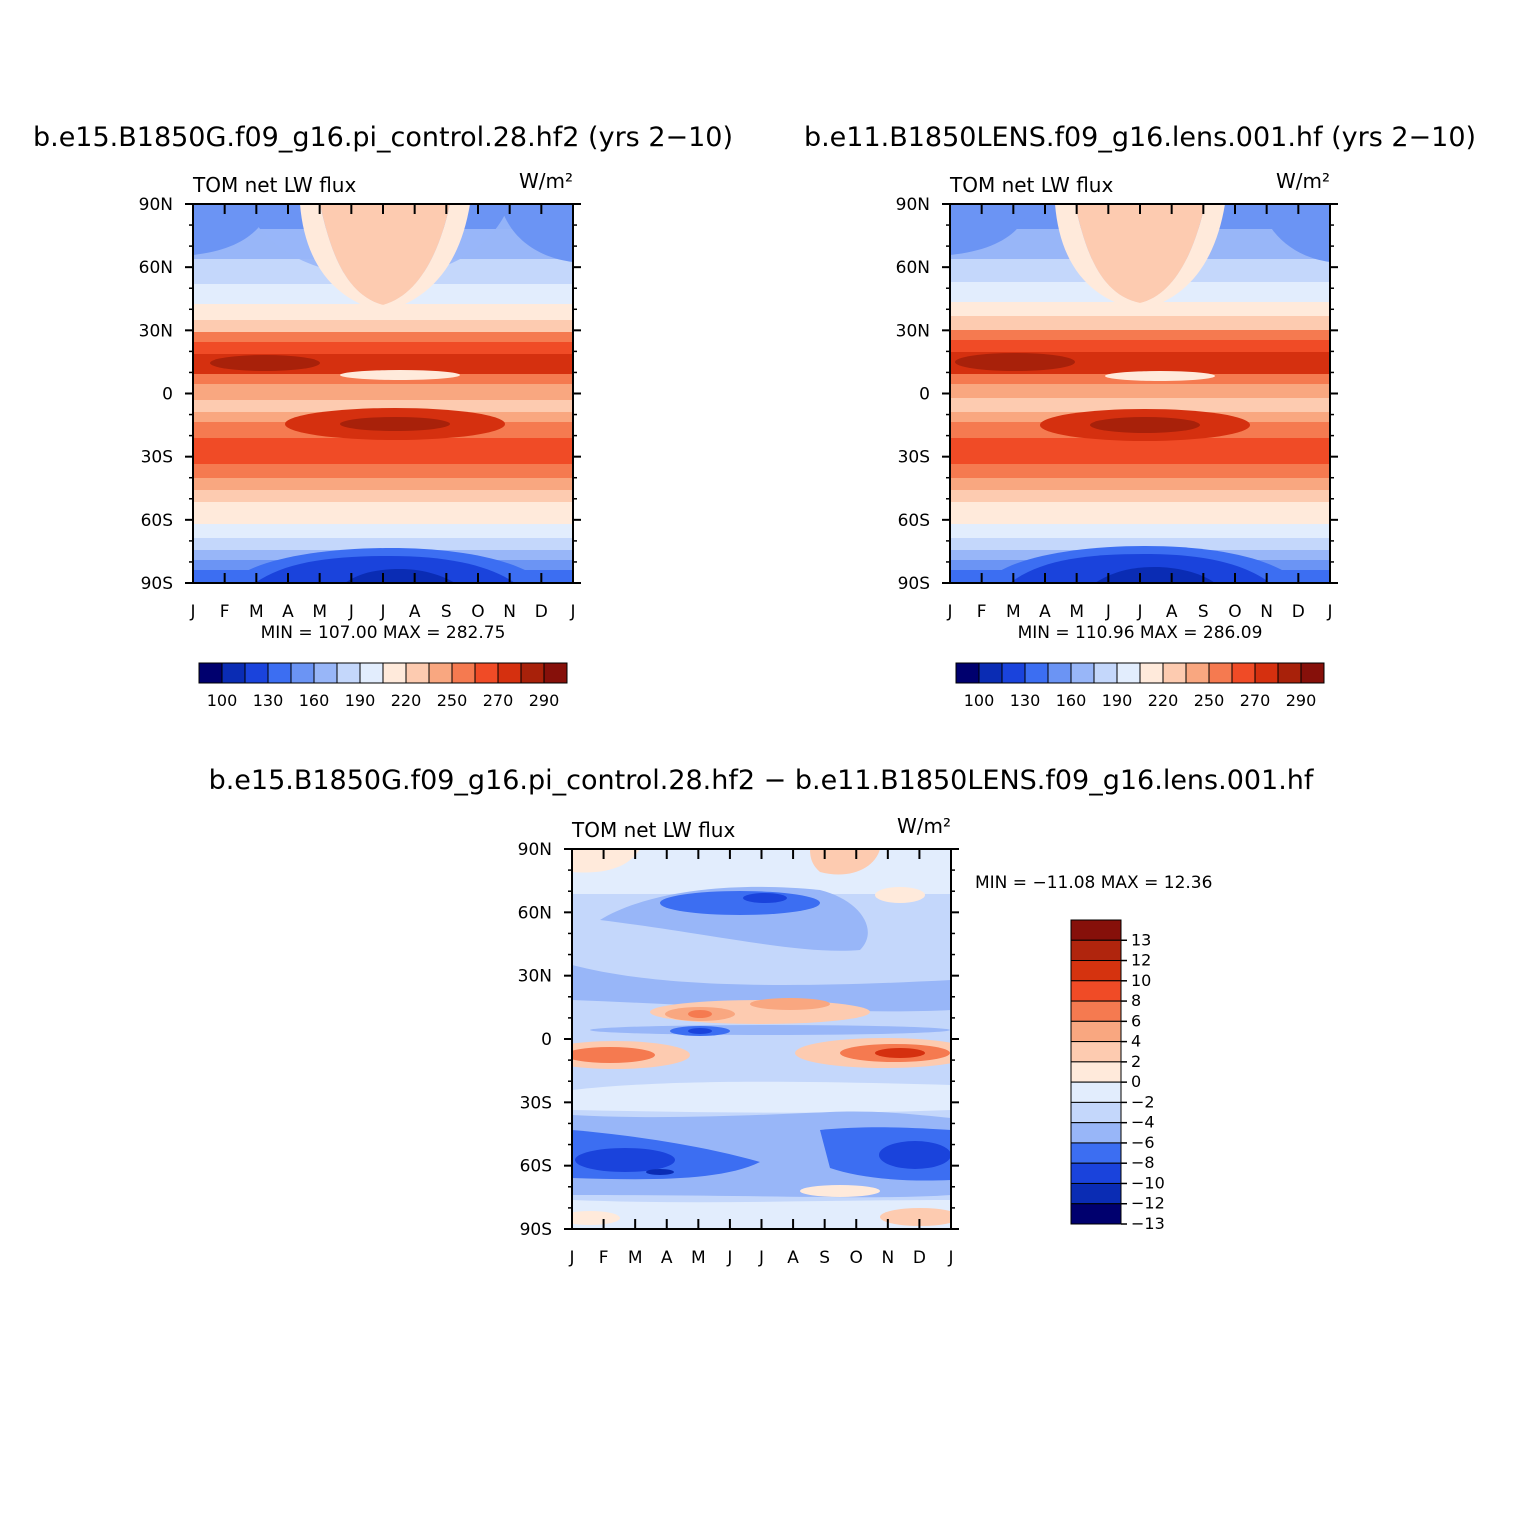 Image resolution: width=1524 pixels, height=1524 pixels. Describe the element at coordinates (740, 903) in the screenshot. I see `midlat-north-cold` at that location.